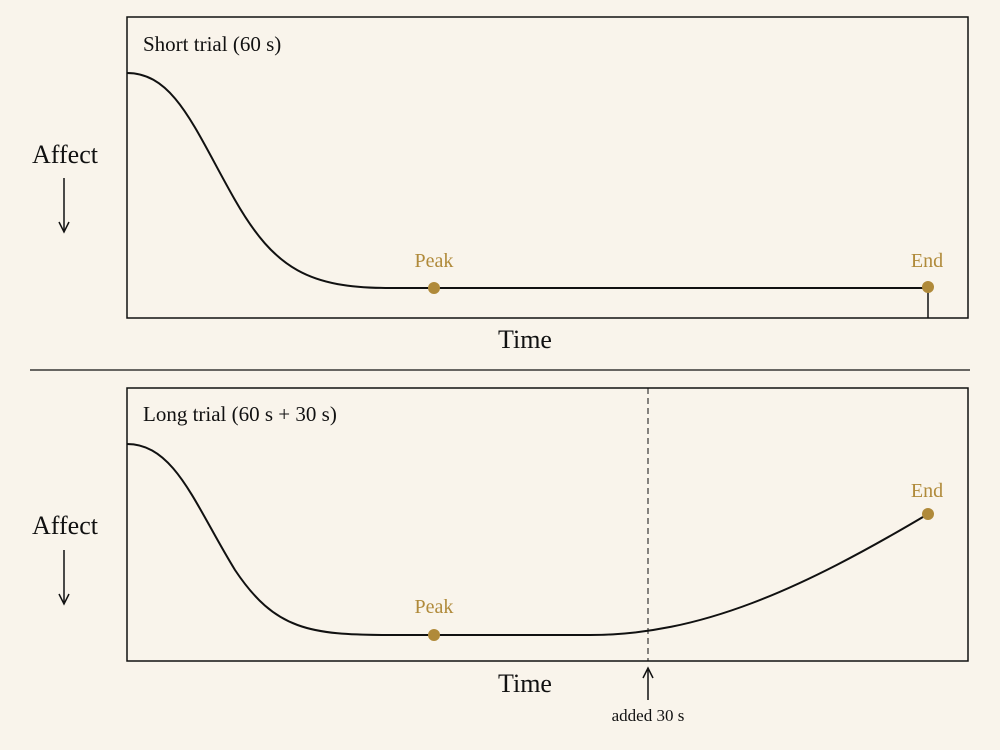  What do you see at coordinates (212, 44) in the screenshot?
I see `panel-title: Short trial (60 s)` at bounding box center [212, 44].